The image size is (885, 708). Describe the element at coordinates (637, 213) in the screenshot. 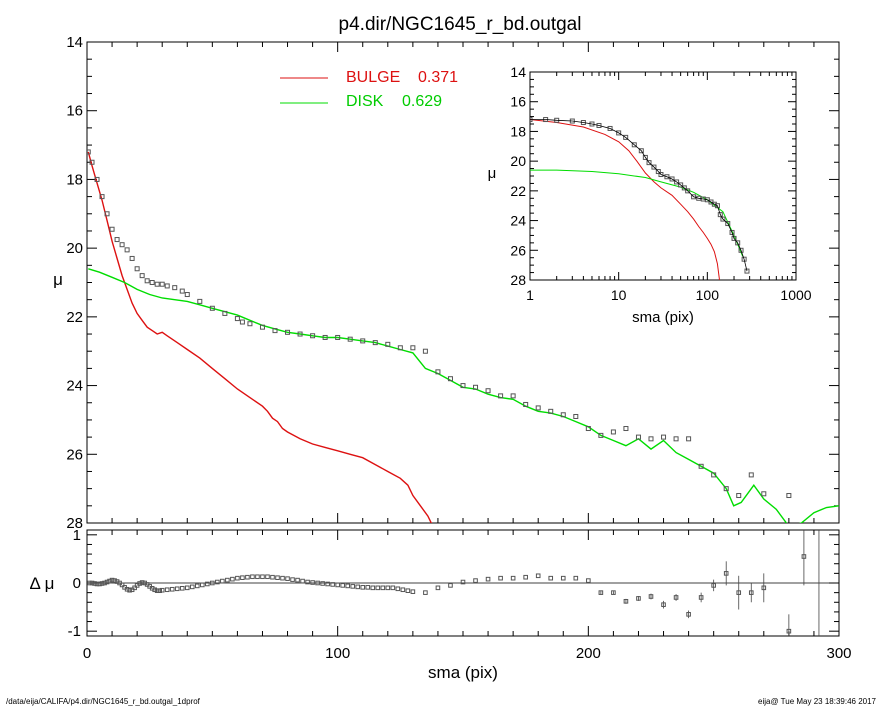

I see `inset-disk-line` at that location.